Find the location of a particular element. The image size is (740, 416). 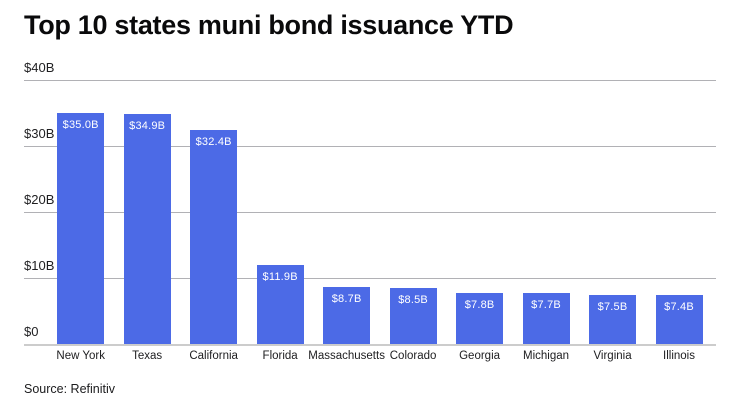

bar-illinois: $7.4B is located at coordinates (679, 319).